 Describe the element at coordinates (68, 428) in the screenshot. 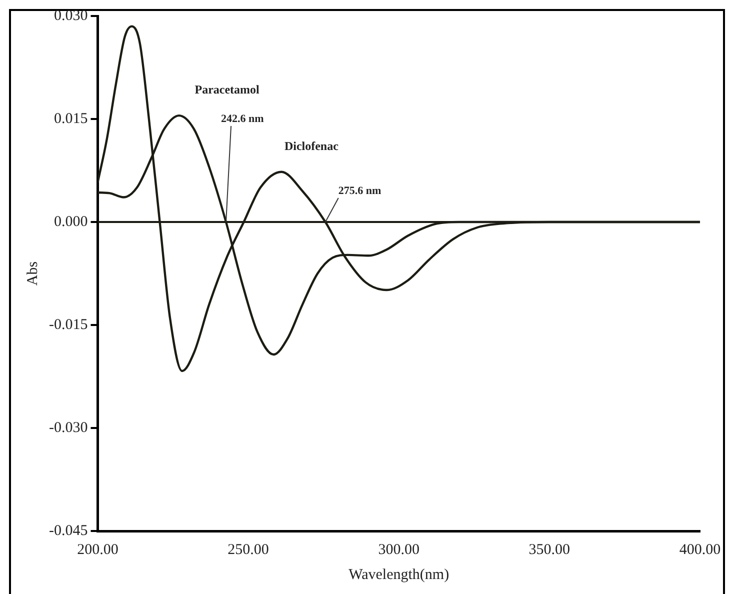

I see `y-tick-label: -0.030` at that location.